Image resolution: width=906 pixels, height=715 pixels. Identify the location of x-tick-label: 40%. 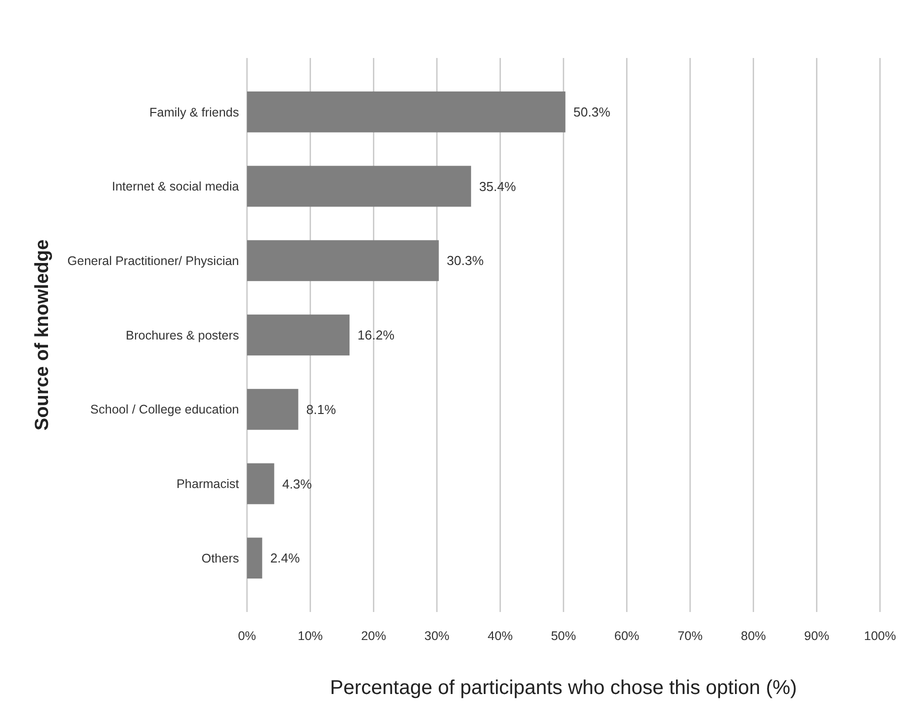
(500, 636).